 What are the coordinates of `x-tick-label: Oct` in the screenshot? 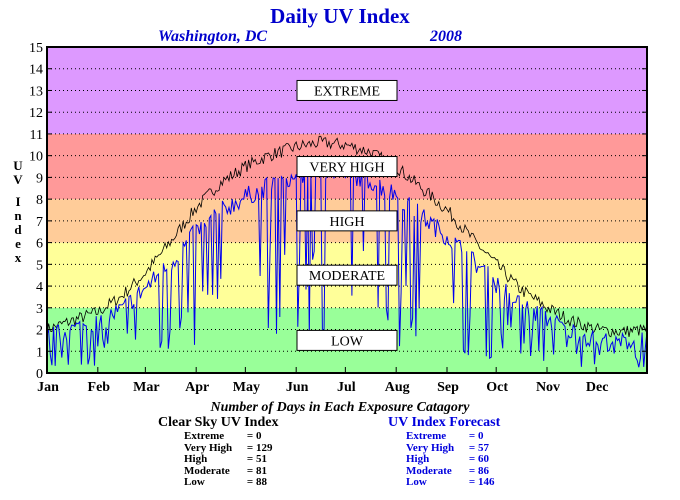 It's located at (497, 387).